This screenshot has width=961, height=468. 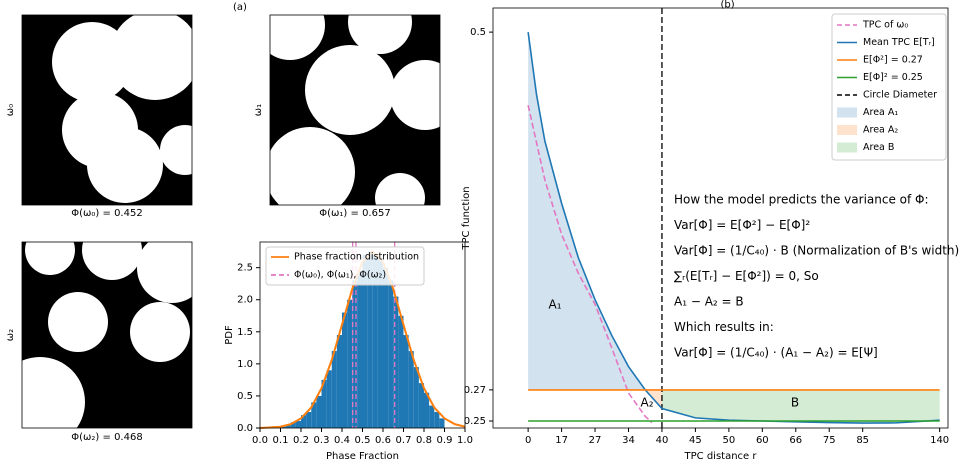 What do you see at coordinates (709, 302) in the screenshot?
I see `annotation: A₁ − A₂ = B` at bounding box center [709, 302].